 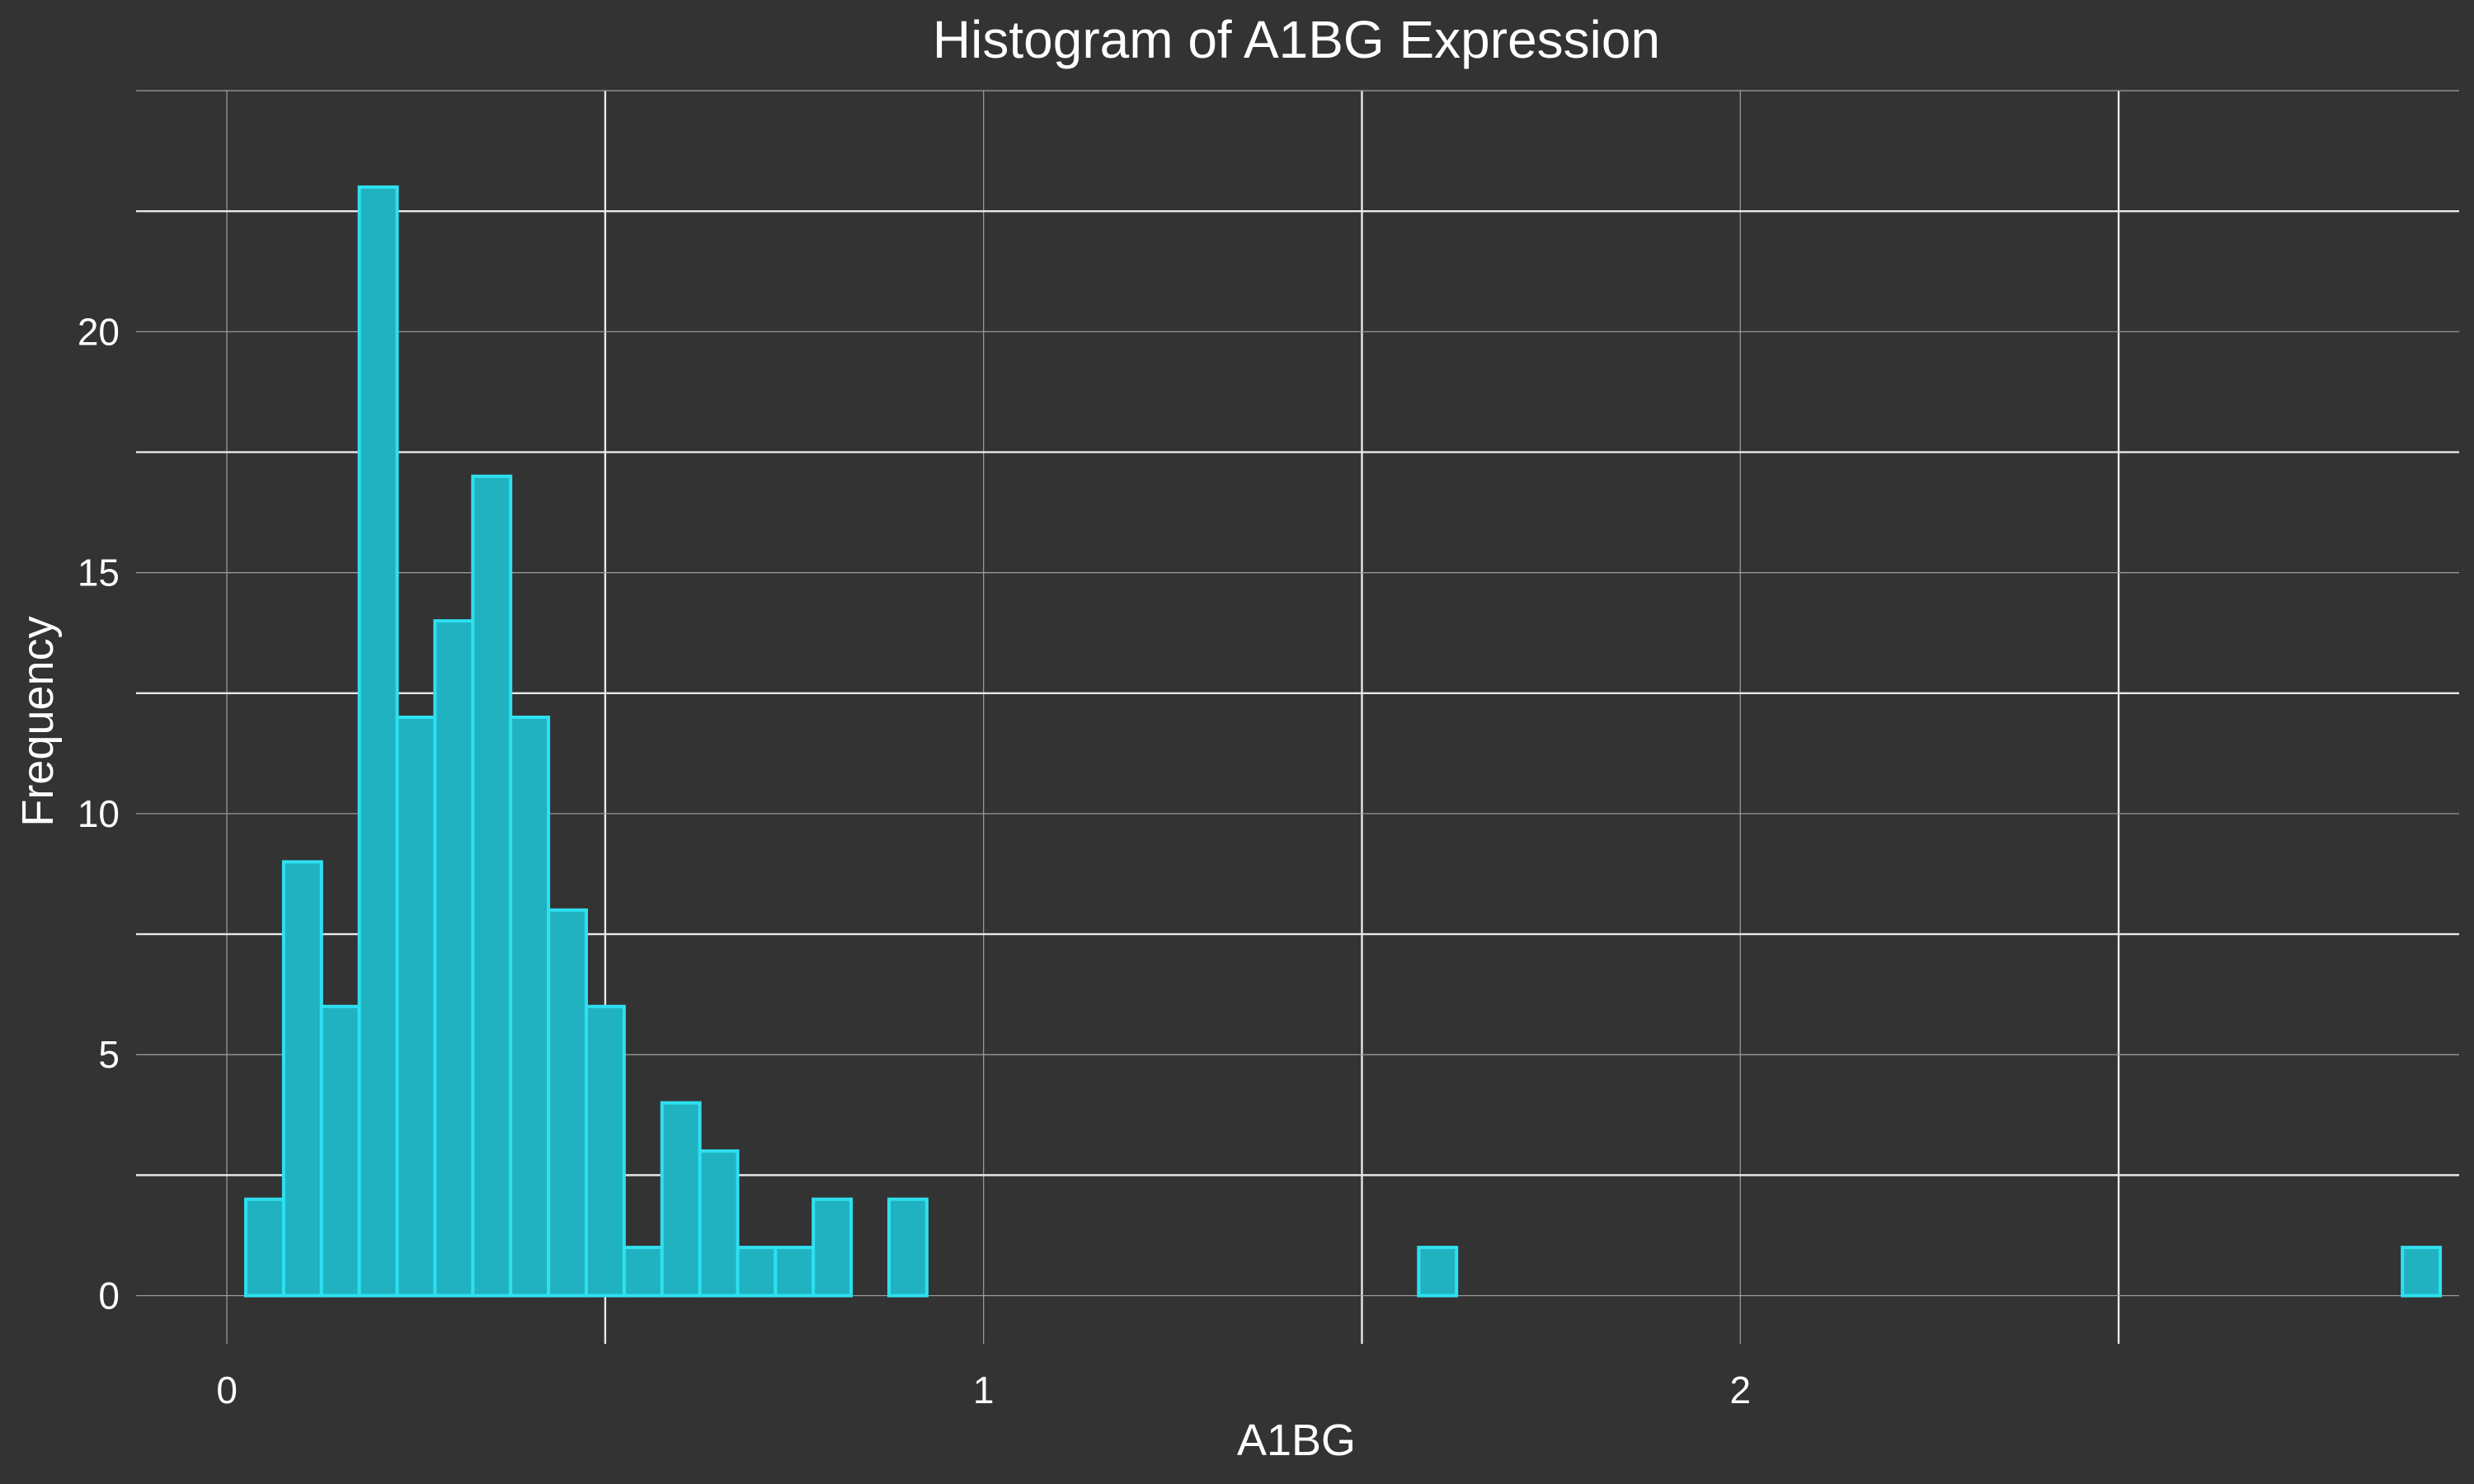 What do you see at coordinates (1296, 1440) in the screenshot?
I see `x-axis-label: A1BG` at bounding box center [1296, 1440].